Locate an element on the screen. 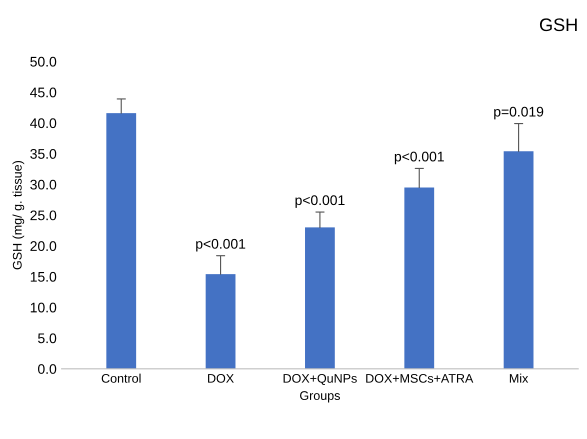  y-tick-label: 10.0 is located at coordinates (43, 307).